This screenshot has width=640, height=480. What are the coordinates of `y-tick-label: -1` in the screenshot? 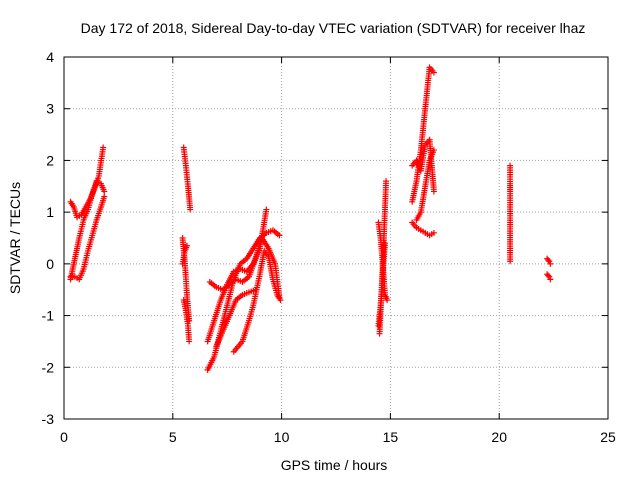 It's located at (48, 316).